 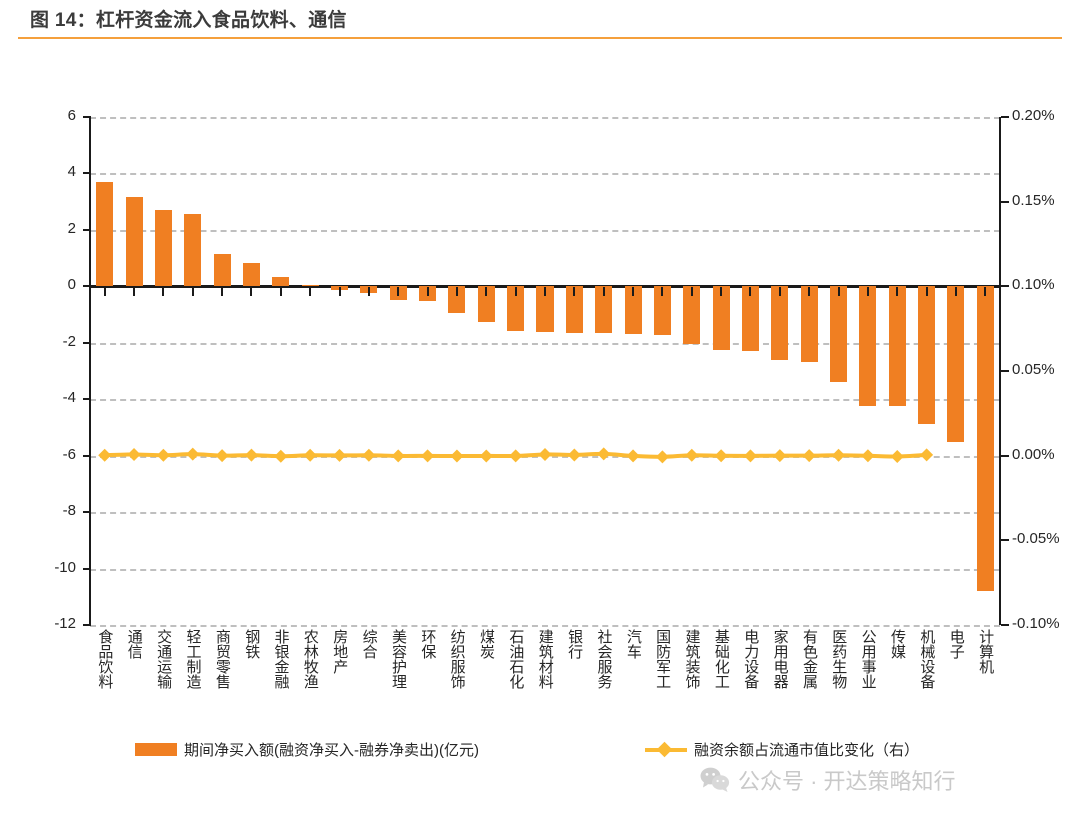 What do you see at coordinates (604, 659) in the screenshot?
I see `category-label: 社会服务` at bounding box center [604, 659].